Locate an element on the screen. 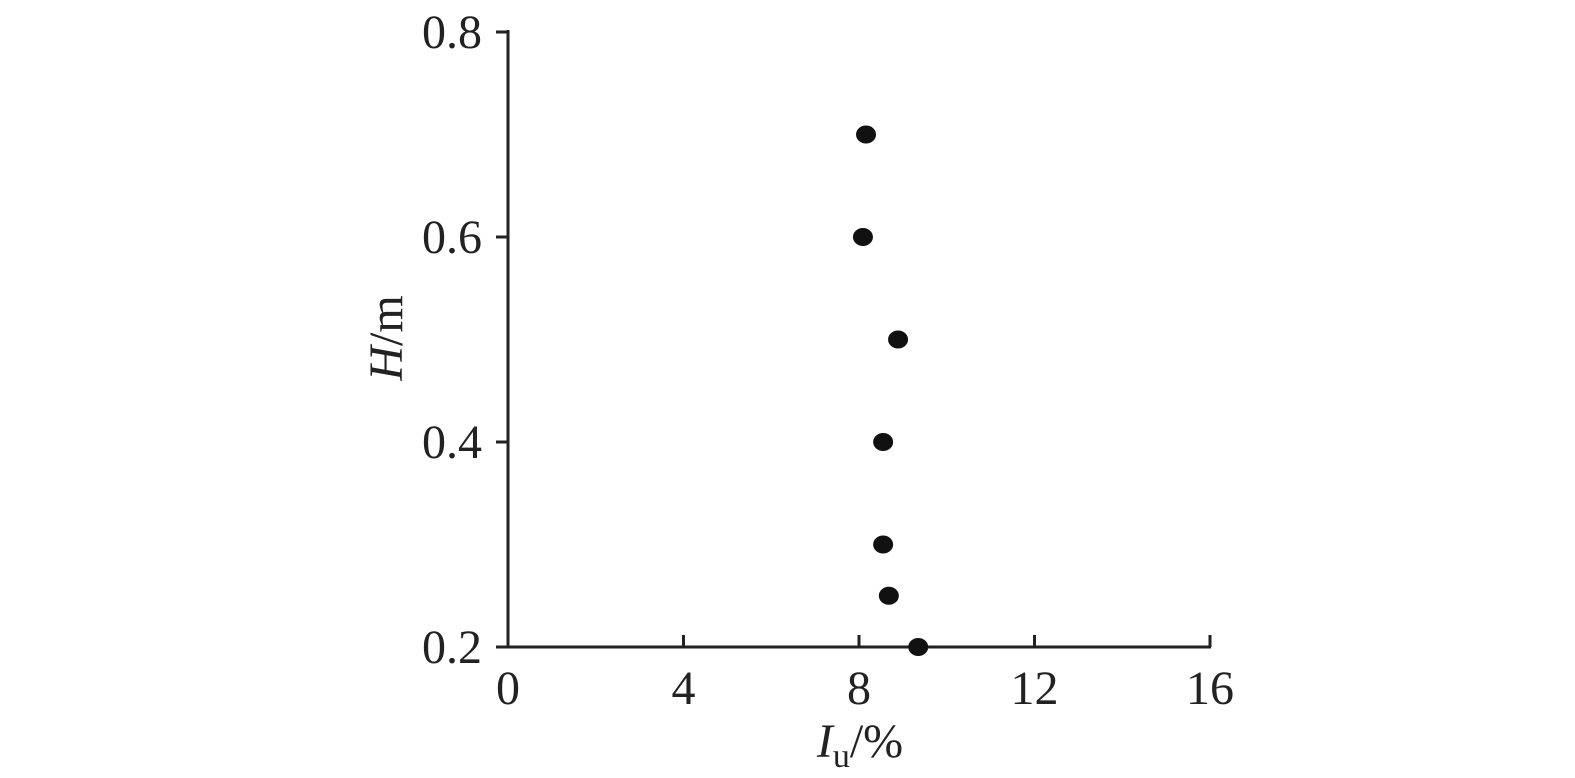 This screenshot has width=1575, height=778. x-axis-label: Iu/% is located at coordinates (859, 745).